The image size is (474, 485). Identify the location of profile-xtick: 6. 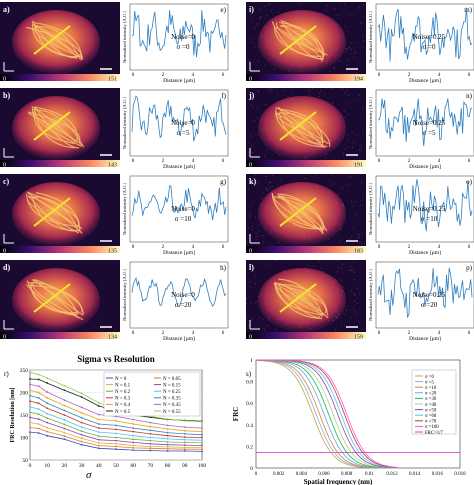
(469, 333).